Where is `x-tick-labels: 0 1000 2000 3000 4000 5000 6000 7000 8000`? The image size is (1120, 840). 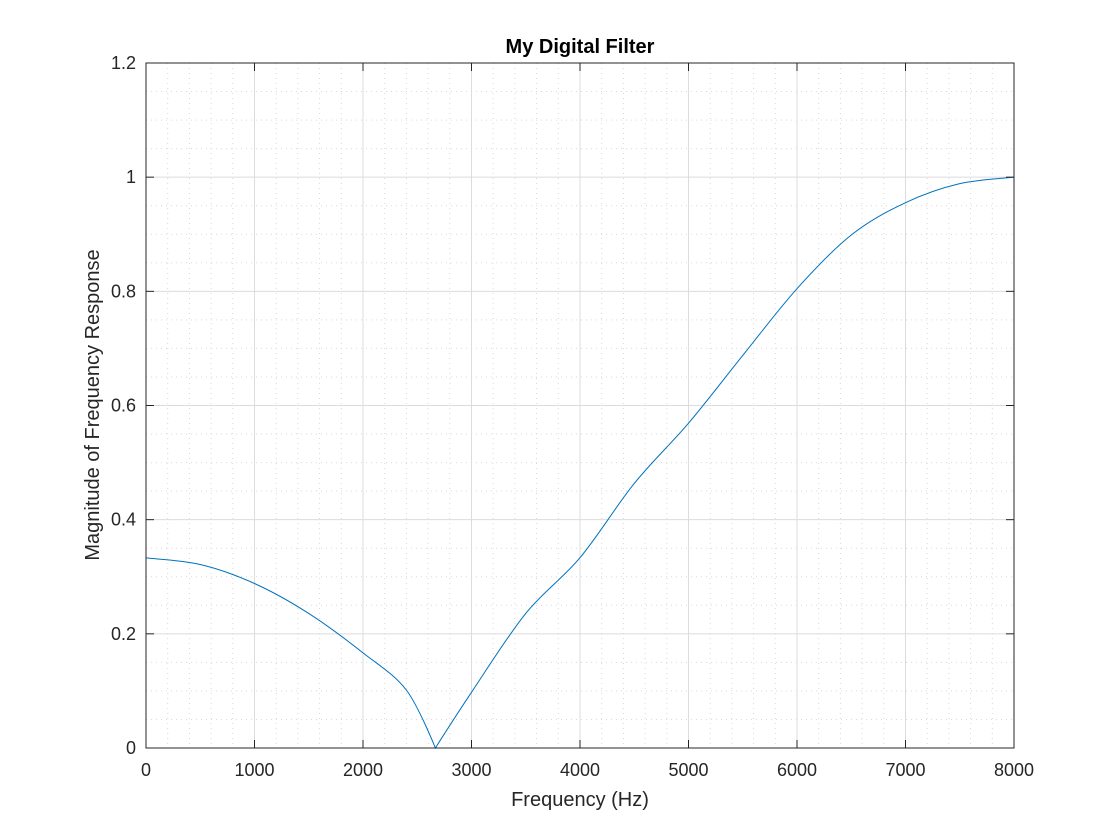
x-tick-labels: 0 1000 2000 3000 4000 5000 6000 7000 8000 is located at coordinates (587, 770).